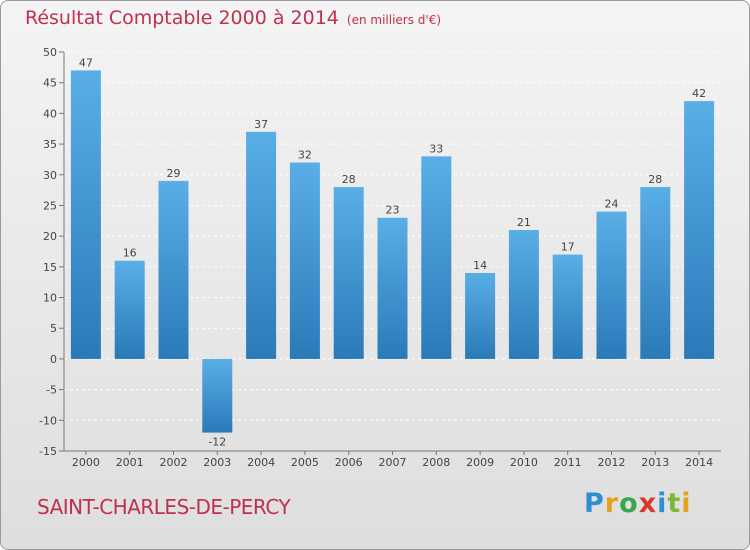  I want to click on x-tick-label: 2002, so click(174, 462).